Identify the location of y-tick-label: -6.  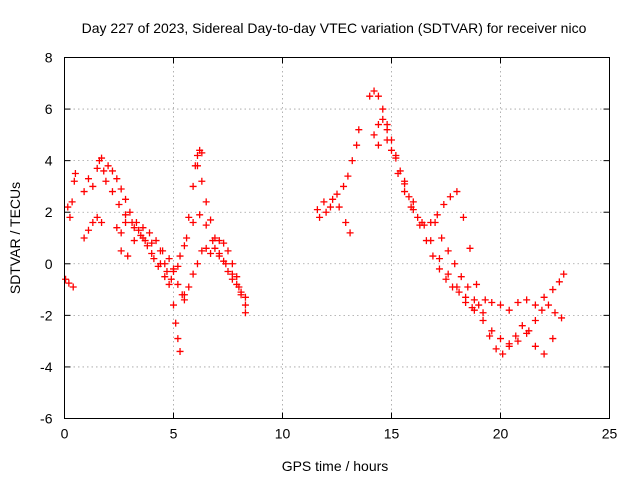
(46, 419).